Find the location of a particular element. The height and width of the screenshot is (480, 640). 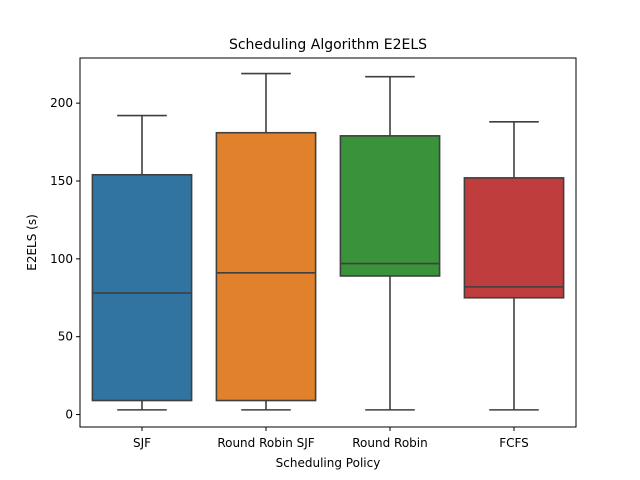

y-axis: 0 50 100 150 200 is located at coordinates (65, 259).